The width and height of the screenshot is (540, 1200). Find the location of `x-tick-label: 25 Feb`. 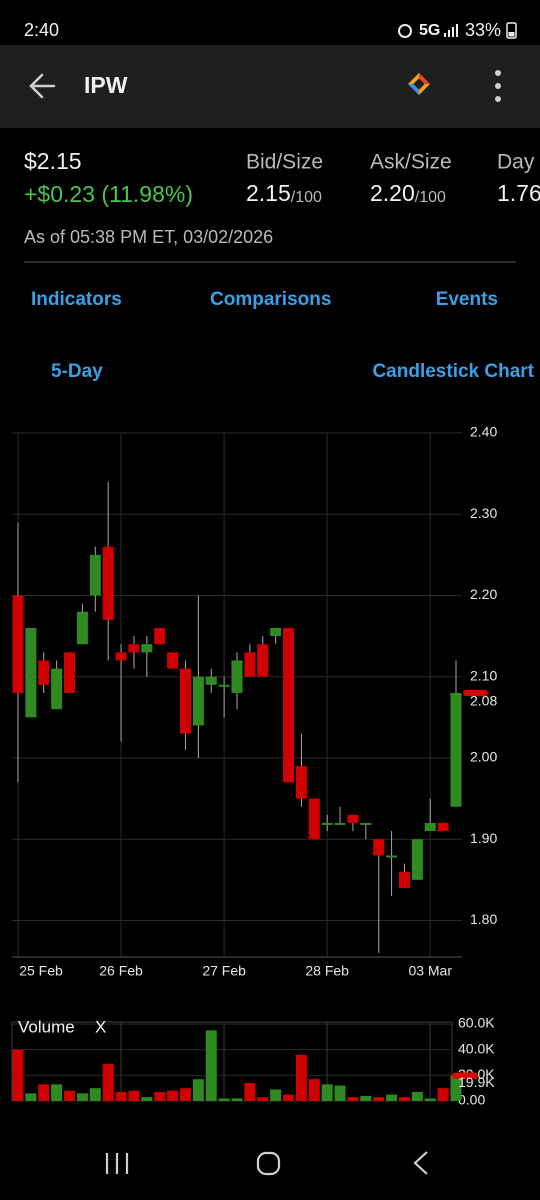

x-tick-label: 25 Feb is located at coordinates (41, 971).